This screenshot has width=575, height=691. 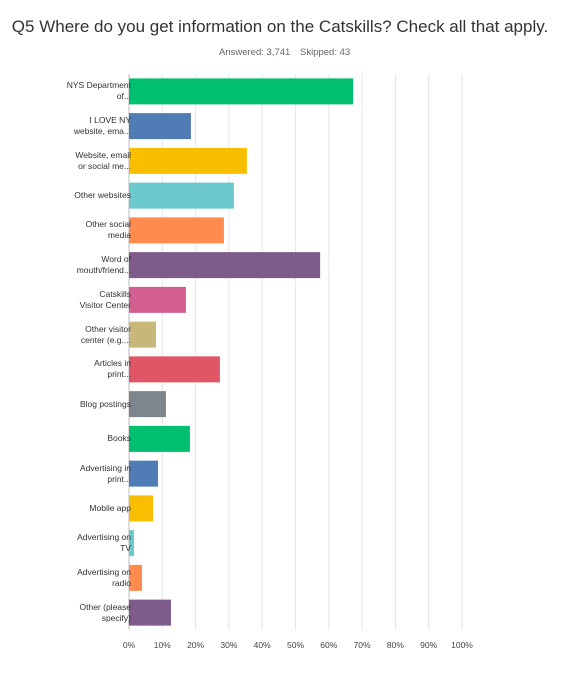 What do you see at coordinates (325, 52) in the screenshot?
I see `skipped: Skipped: 43` at bounding box center [325, 52].